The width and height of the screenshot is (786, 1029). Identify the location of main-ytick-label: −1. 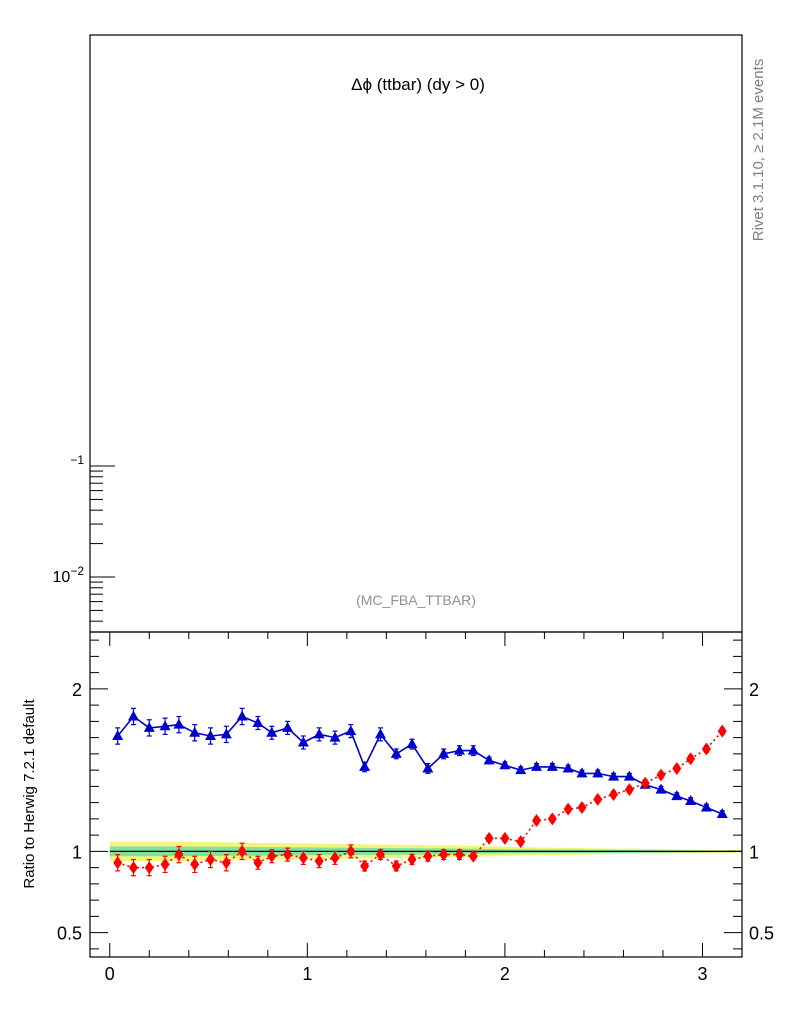
(77, 460).